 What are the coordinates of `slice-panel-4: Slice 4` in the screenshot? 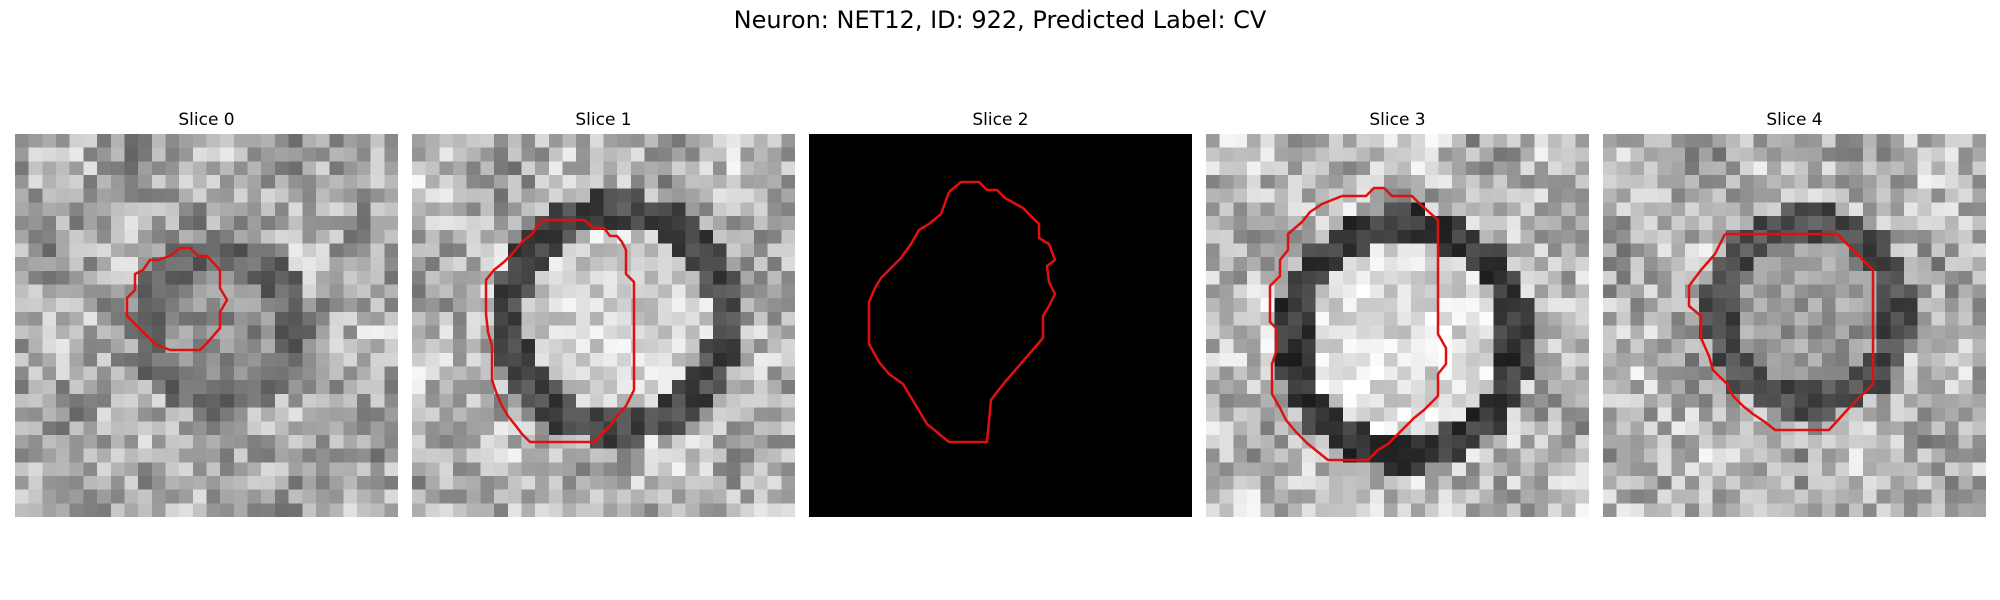 It's located at (1794, 325).